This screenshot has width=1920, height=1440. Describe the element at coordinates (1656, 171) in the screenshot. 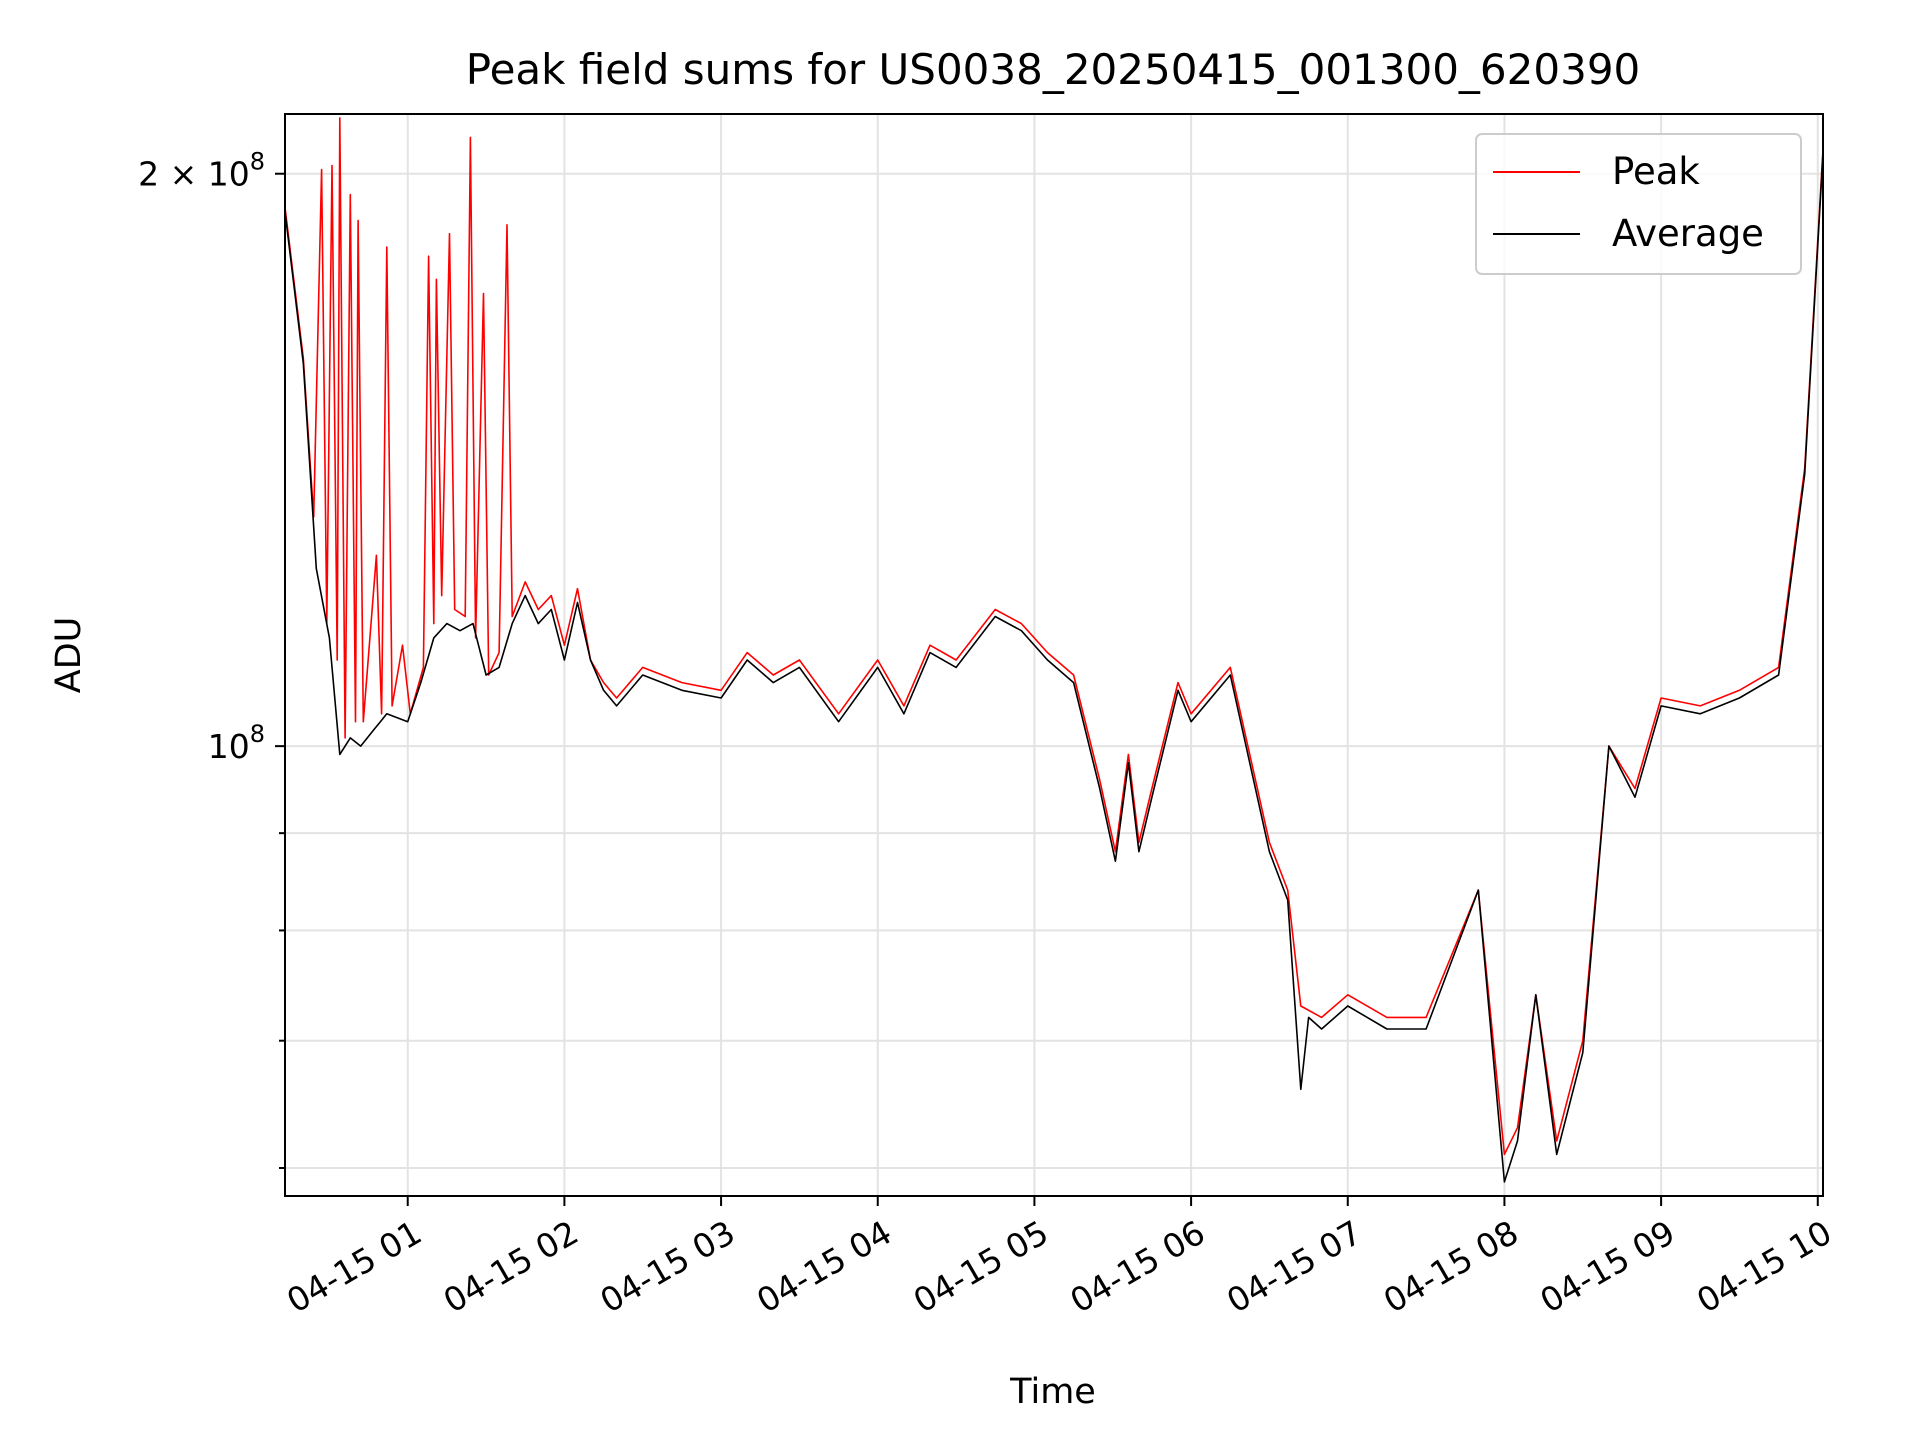

I see `legend-label-peak: Peak` at that location.